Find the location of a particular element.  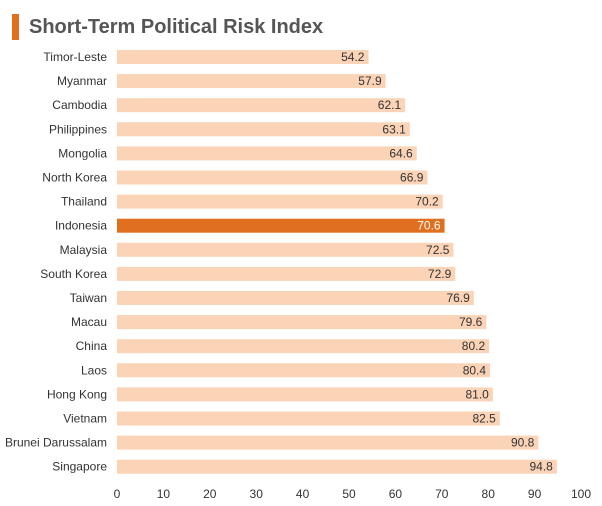

data-label: 64.6 is located at coordinates (401, 153).